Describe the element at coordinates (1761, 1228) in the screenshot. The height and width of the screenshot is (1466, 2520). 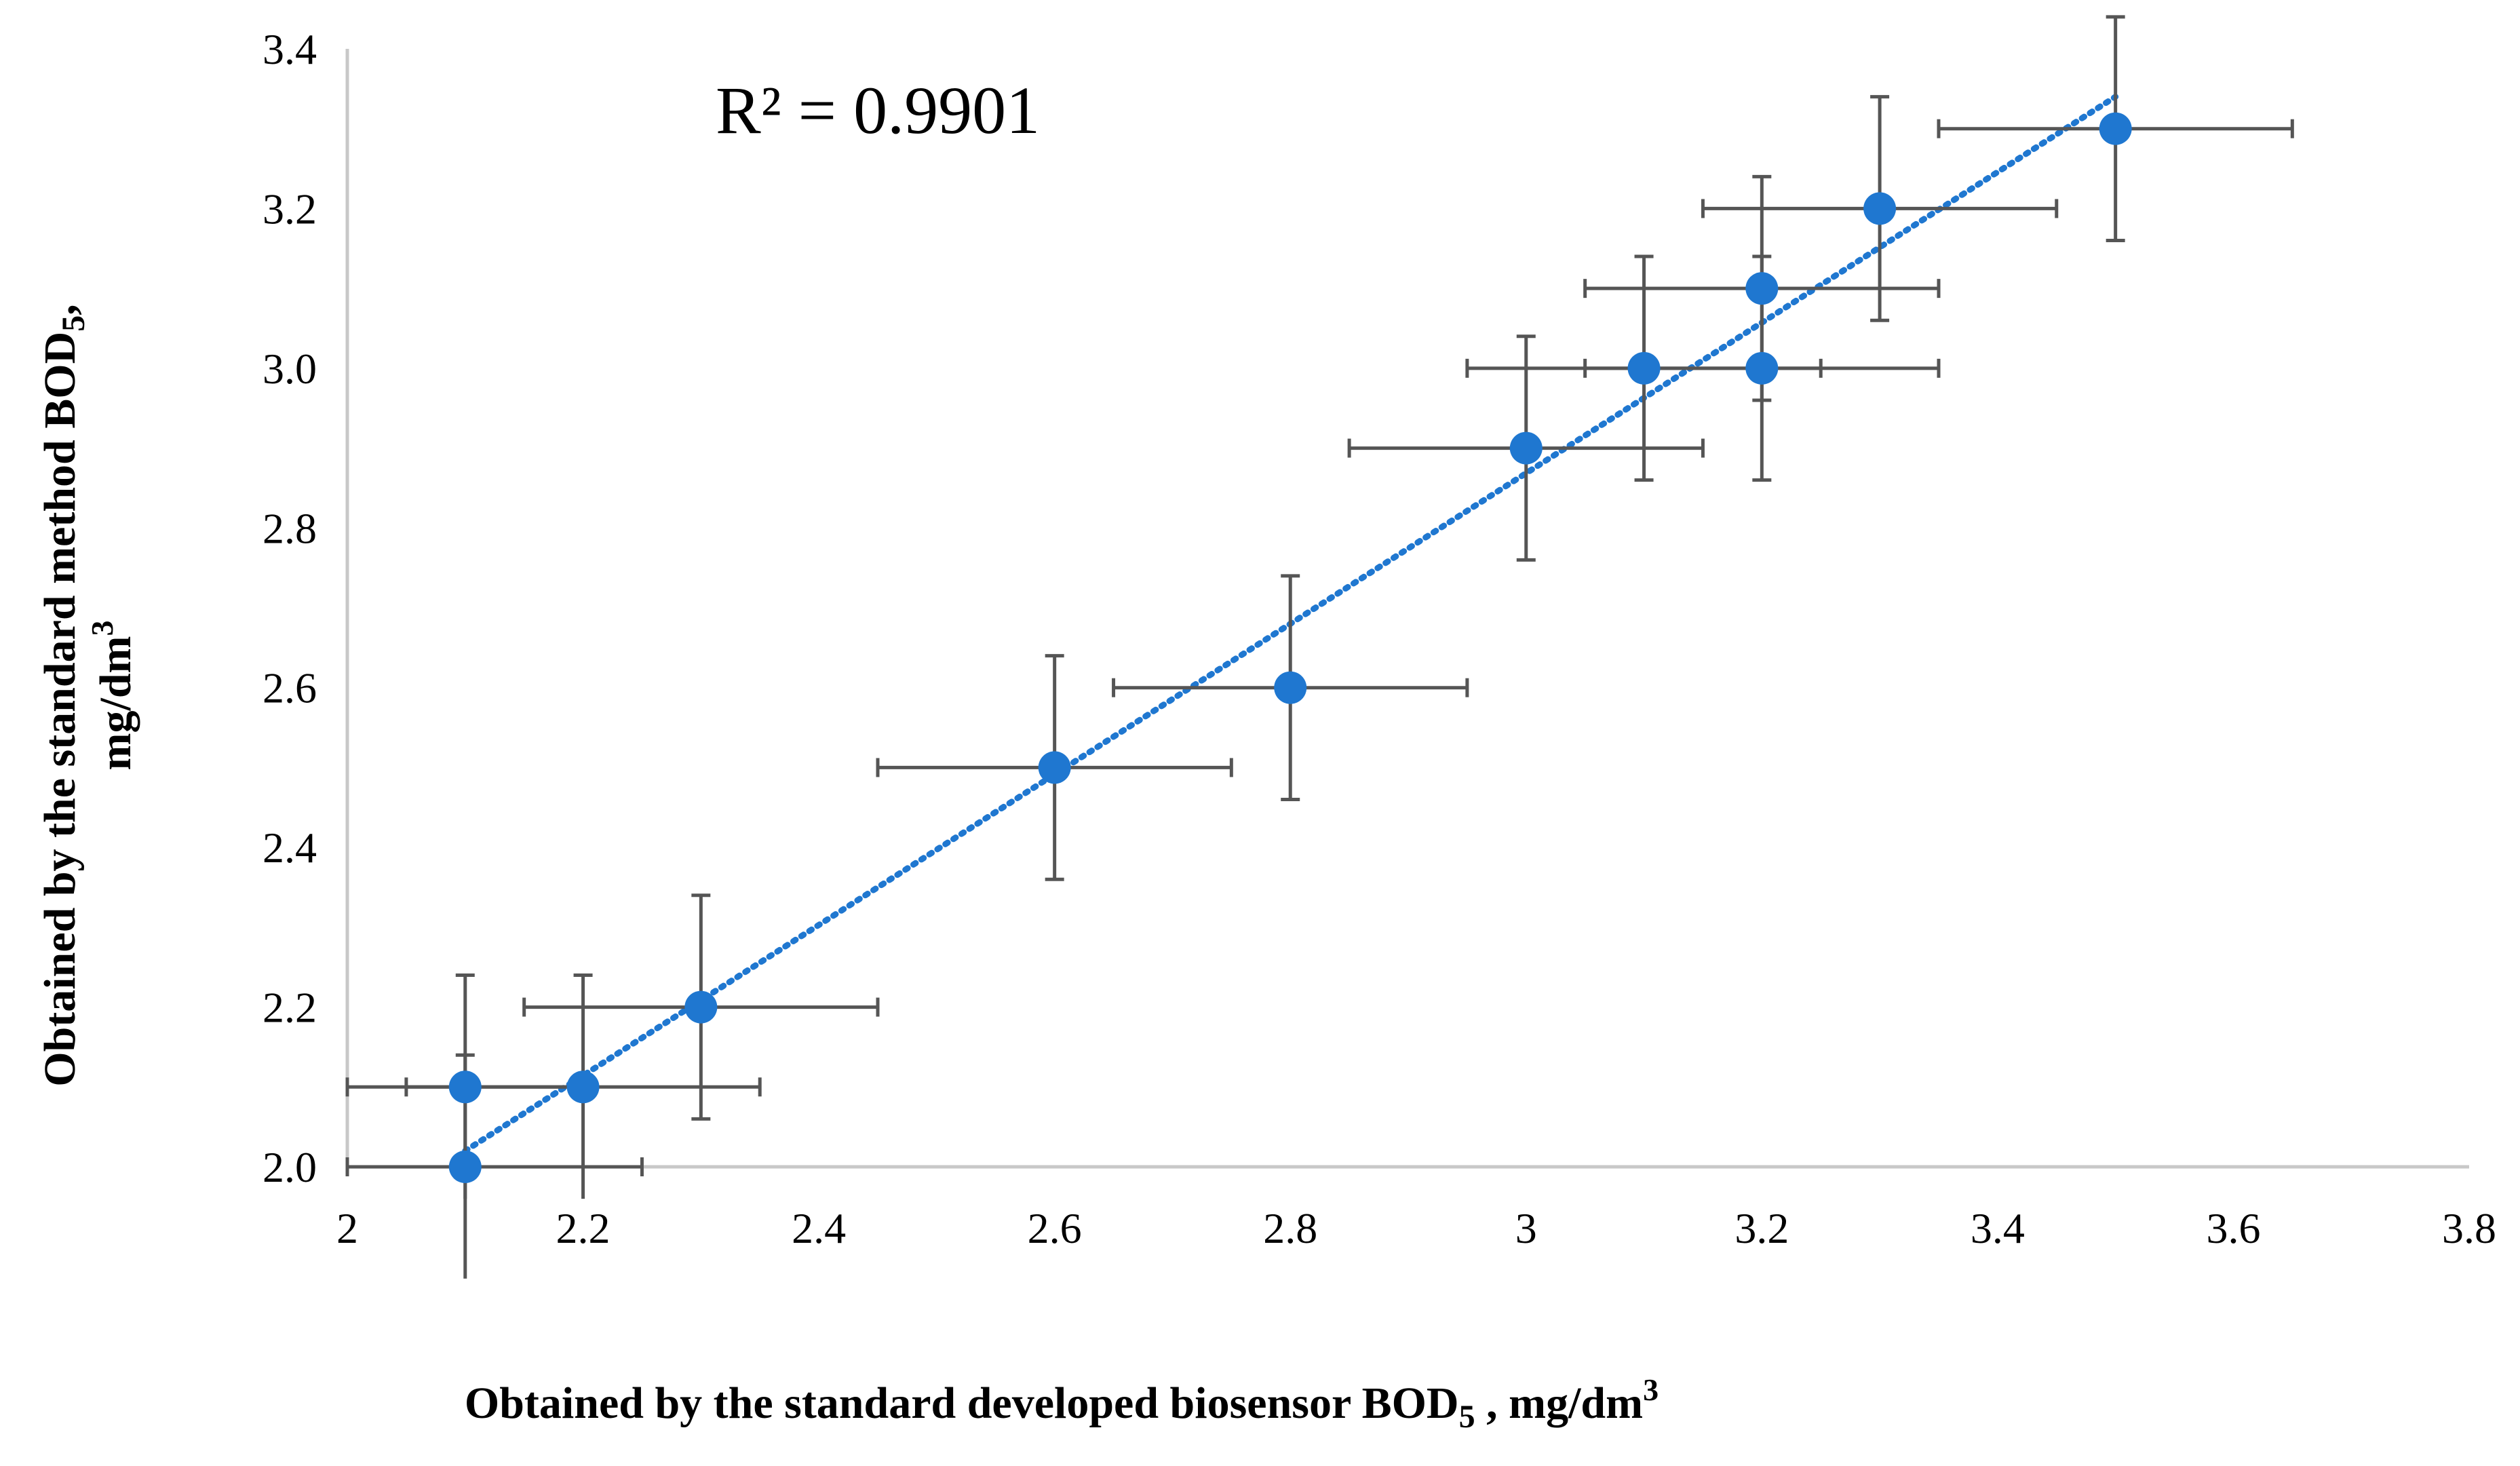
I see `x-tick-label: 3.2` at that location.